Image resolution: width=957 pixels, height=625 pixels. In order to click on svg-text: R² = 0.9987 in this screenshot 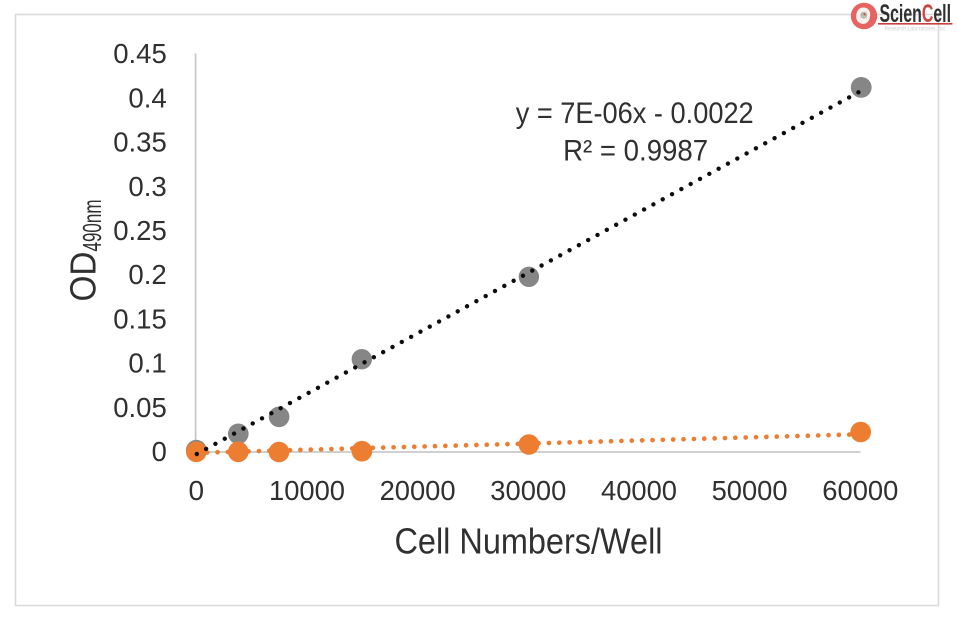, I will do `click(635, 151)`.